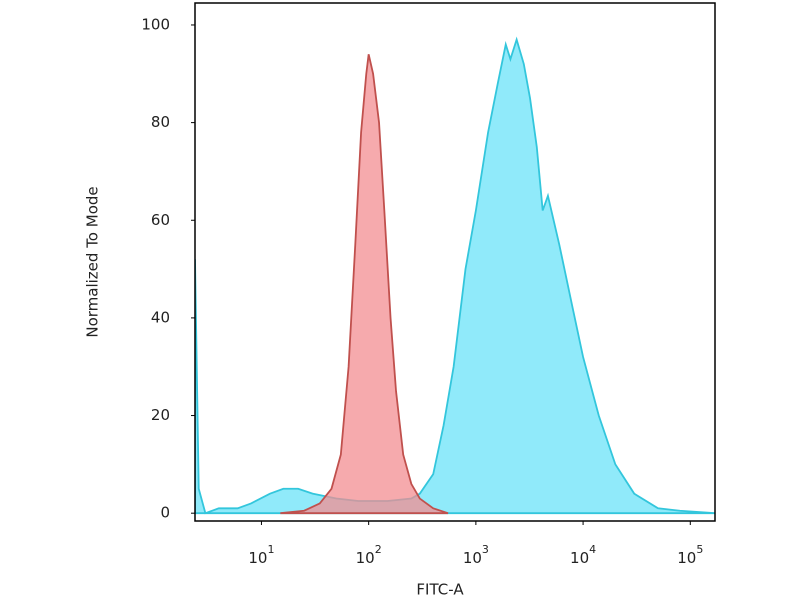 Image resolution: width=800 pixels, height=600 pixels. What do you see at coordinates (160, 415) in the screenshot?
I see `y-tick-label: 20` at bounding box center [160, 415].